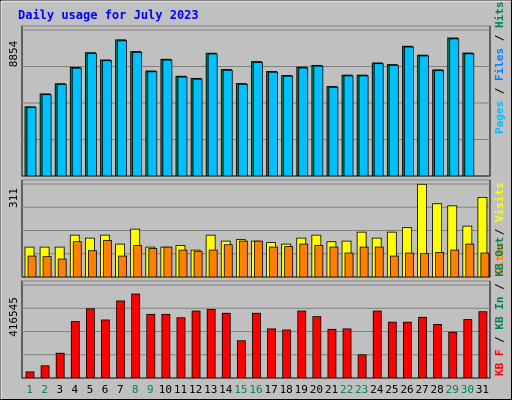 The image size is (512, 405). What do you see at coordinates (406, 389) in the screenshot?
I see `x-label-day-26: 26` at bounding box center [406, 389].